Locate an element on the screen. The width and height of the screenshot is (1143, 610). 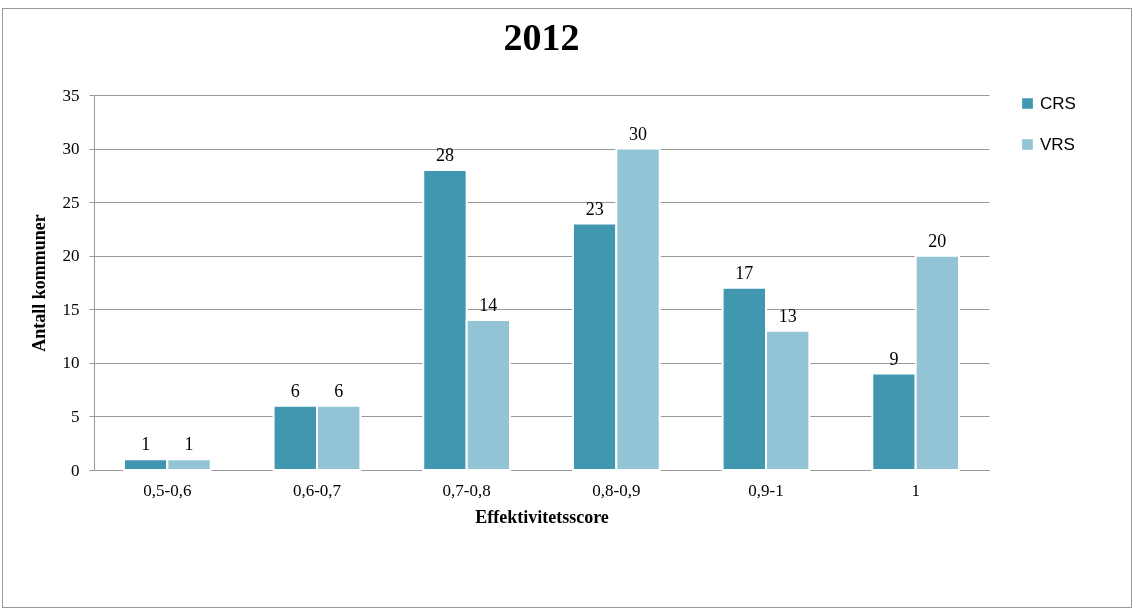
x-tick-label: 0,8-0,9 is located at coordinates (616, 490).